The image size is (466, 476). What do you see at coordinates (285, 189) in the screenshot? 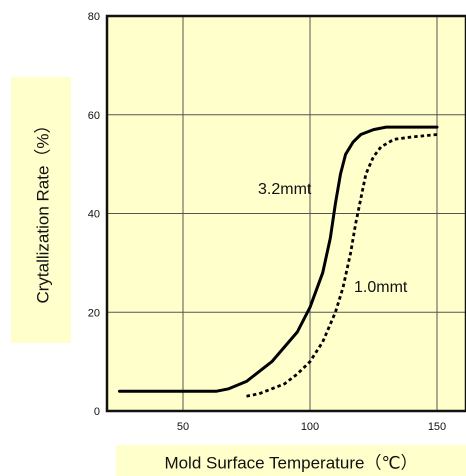
I see `series-annotation: 3.2mmt` at bounding box center [285, 189].